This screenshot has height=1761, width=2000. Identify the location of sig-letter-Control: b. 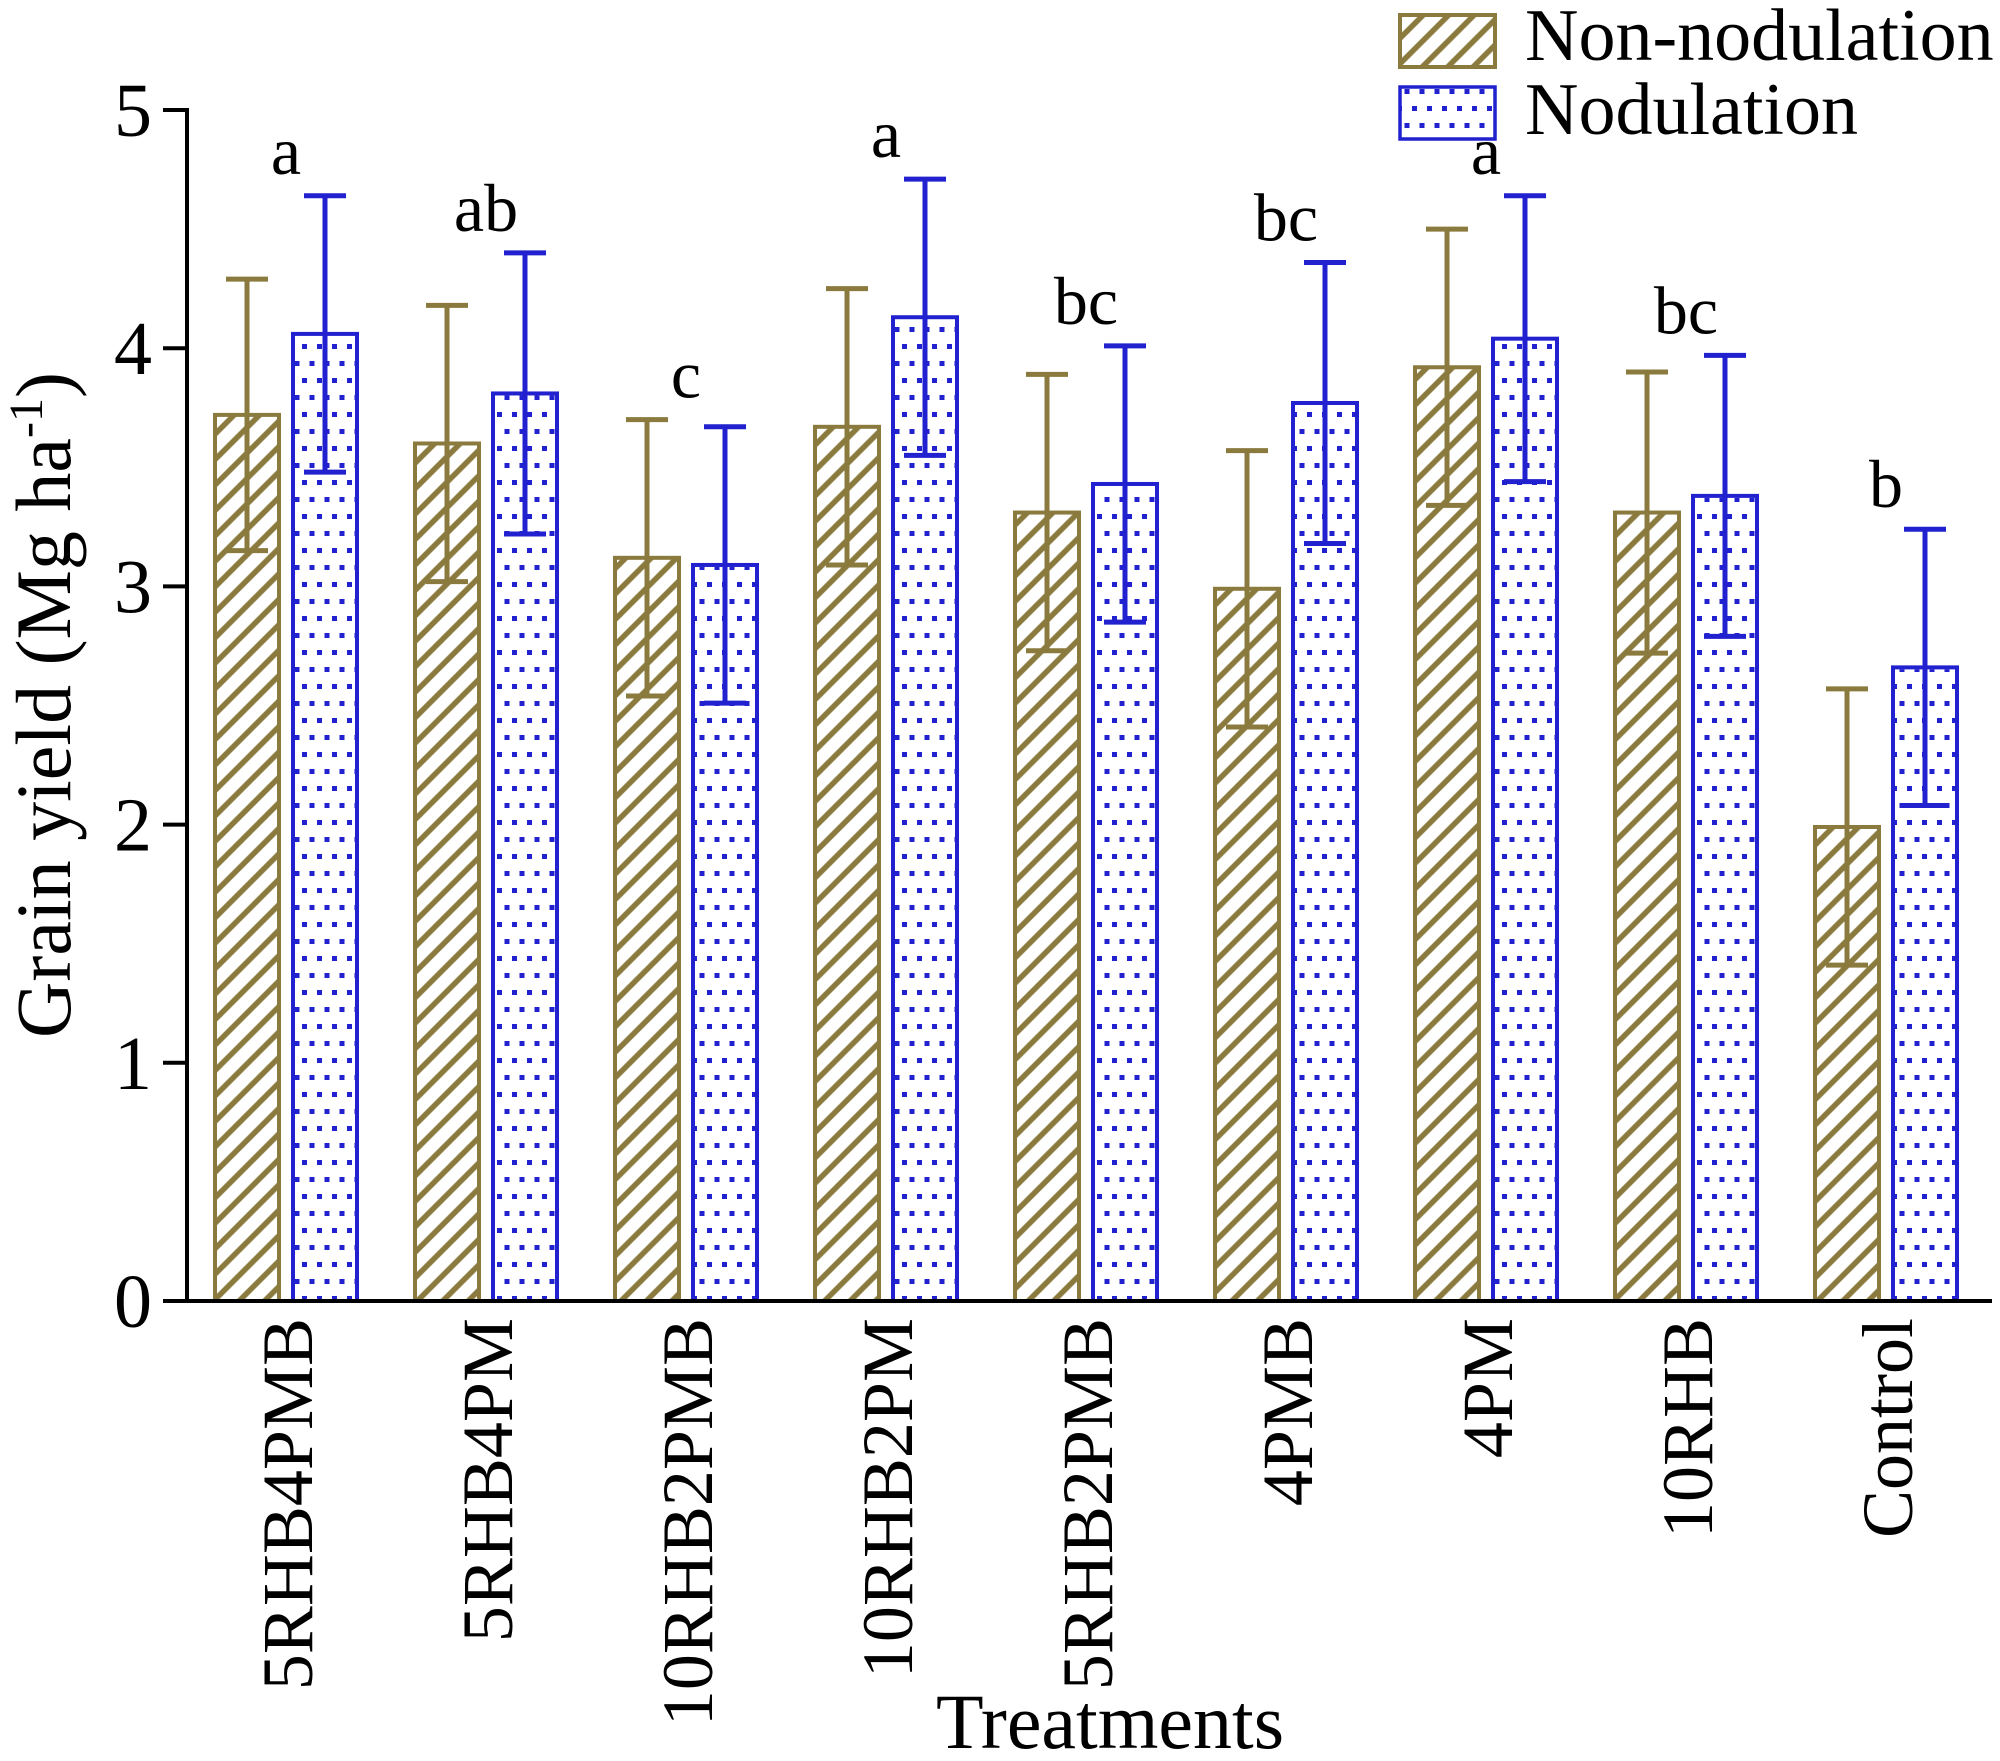
(1886, 484).